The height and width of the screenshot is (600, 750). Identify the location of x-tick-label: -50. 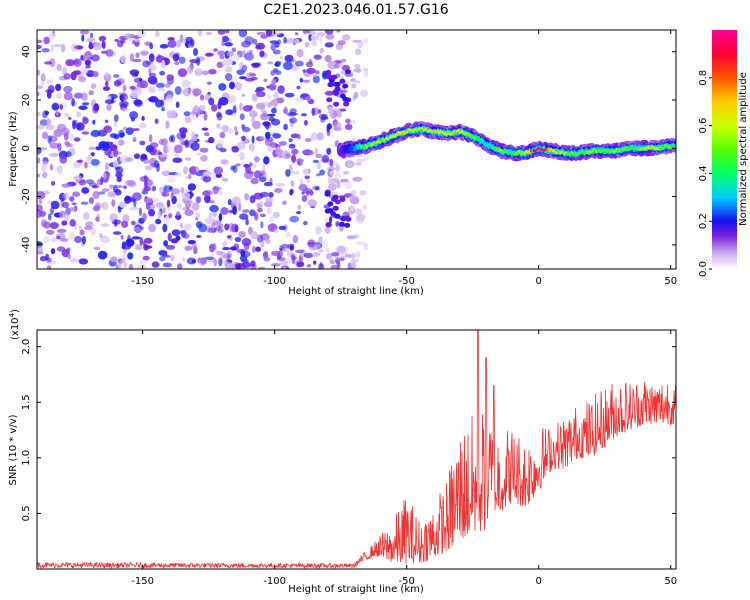
(406, 581).